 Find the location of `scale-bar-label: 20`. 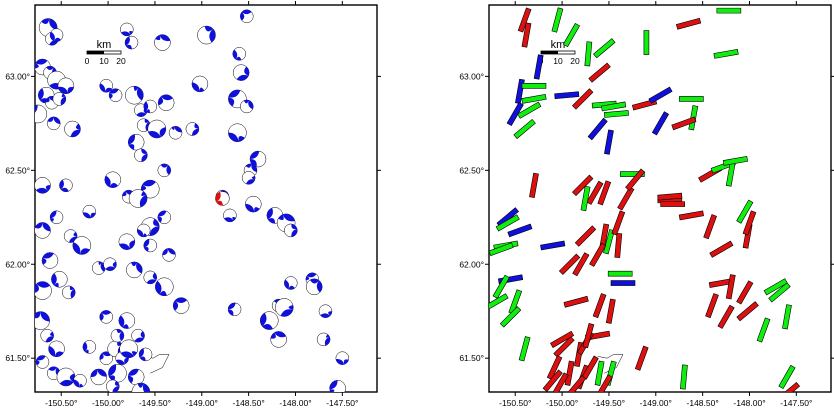

scale-bar-label: 20 is located at coordinates (575, 61).